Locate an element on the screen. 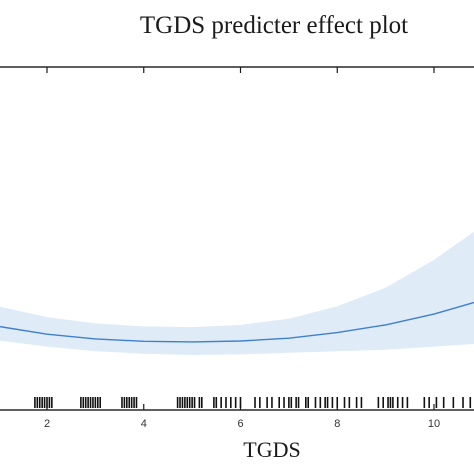 This screenshot has width=474, height=474. x-tick-label: 2 is located at coordinates (47, 424).